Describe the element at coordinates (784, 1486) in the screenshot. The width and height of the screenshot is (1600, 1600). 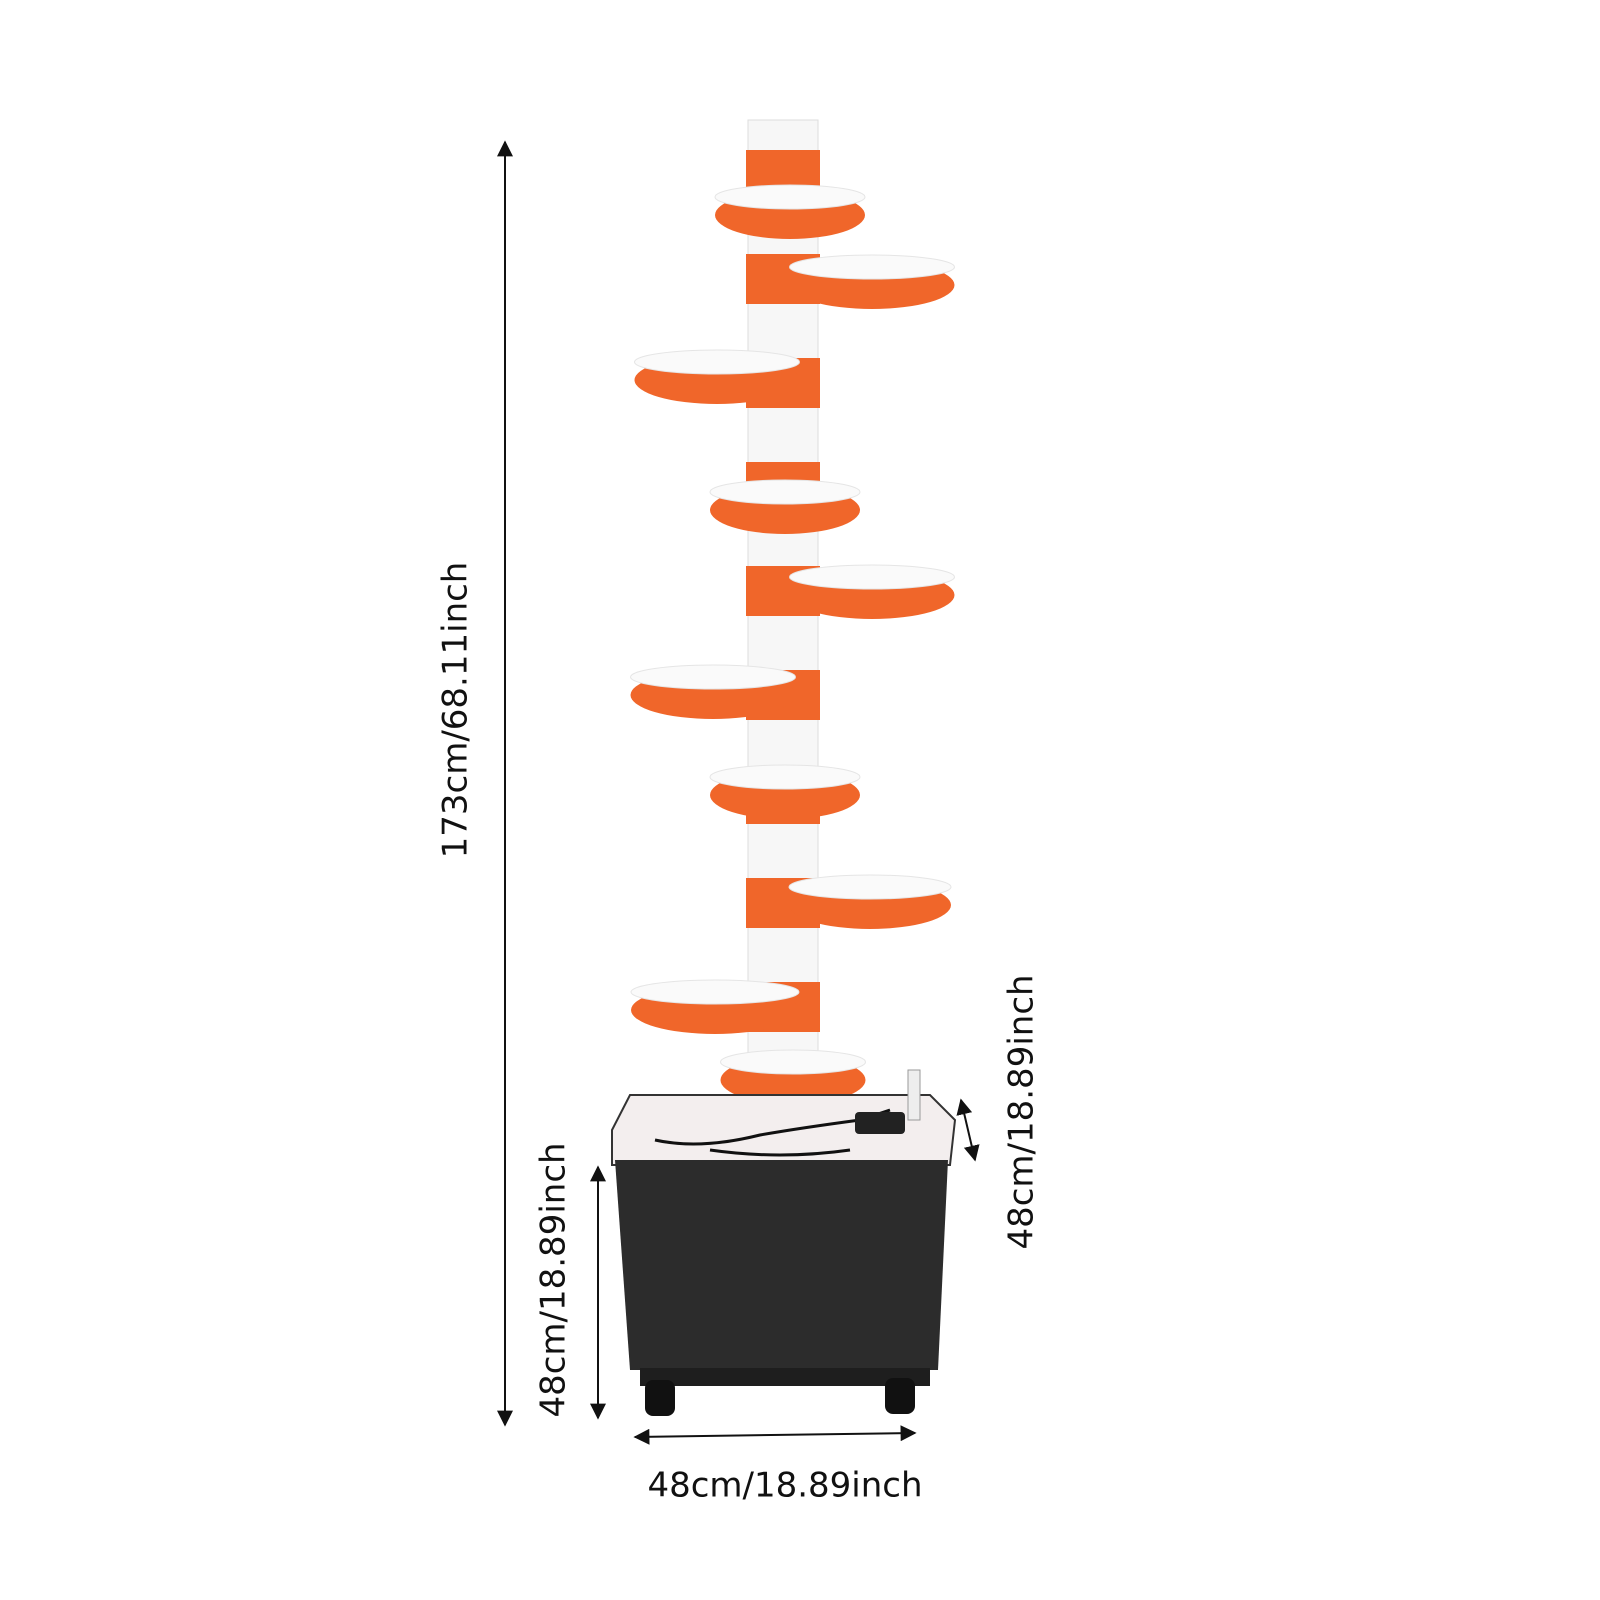
I see `width-label: 48cm/18.89inch` at that location.